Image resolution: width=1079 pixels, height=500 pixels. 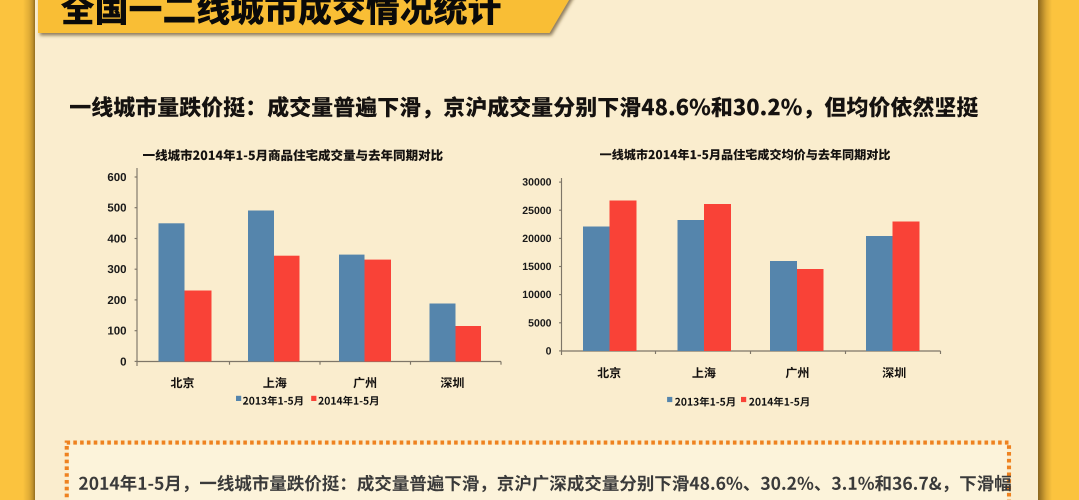 What do you see at coordinates (536, 183) in the screenshot?
I see `svg-text: 30000` at bounding box center [536, 183].